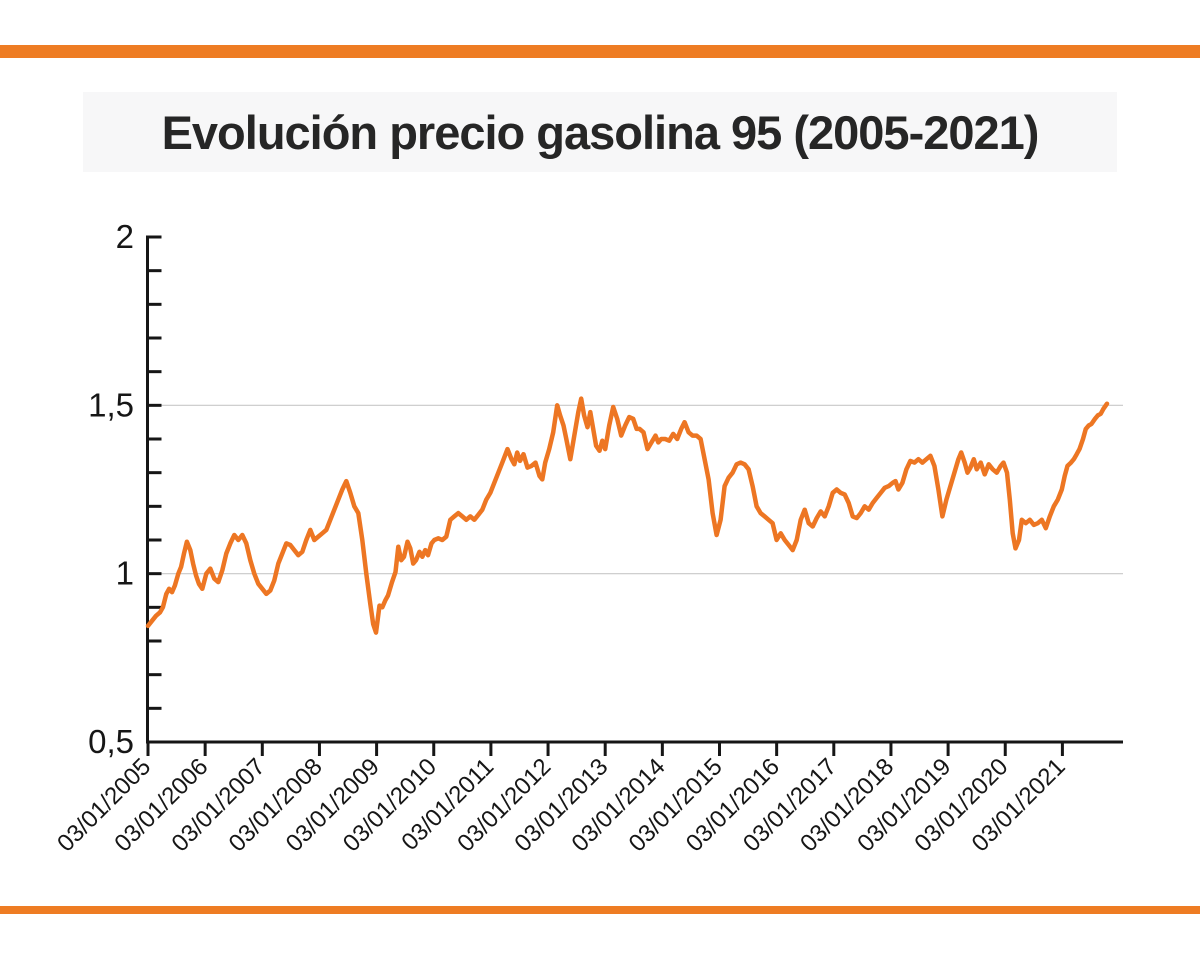  What do you see at coordinates (600, 51) in the screenshot?
I see `top-accent-bar` at bounding box center [600, 51].